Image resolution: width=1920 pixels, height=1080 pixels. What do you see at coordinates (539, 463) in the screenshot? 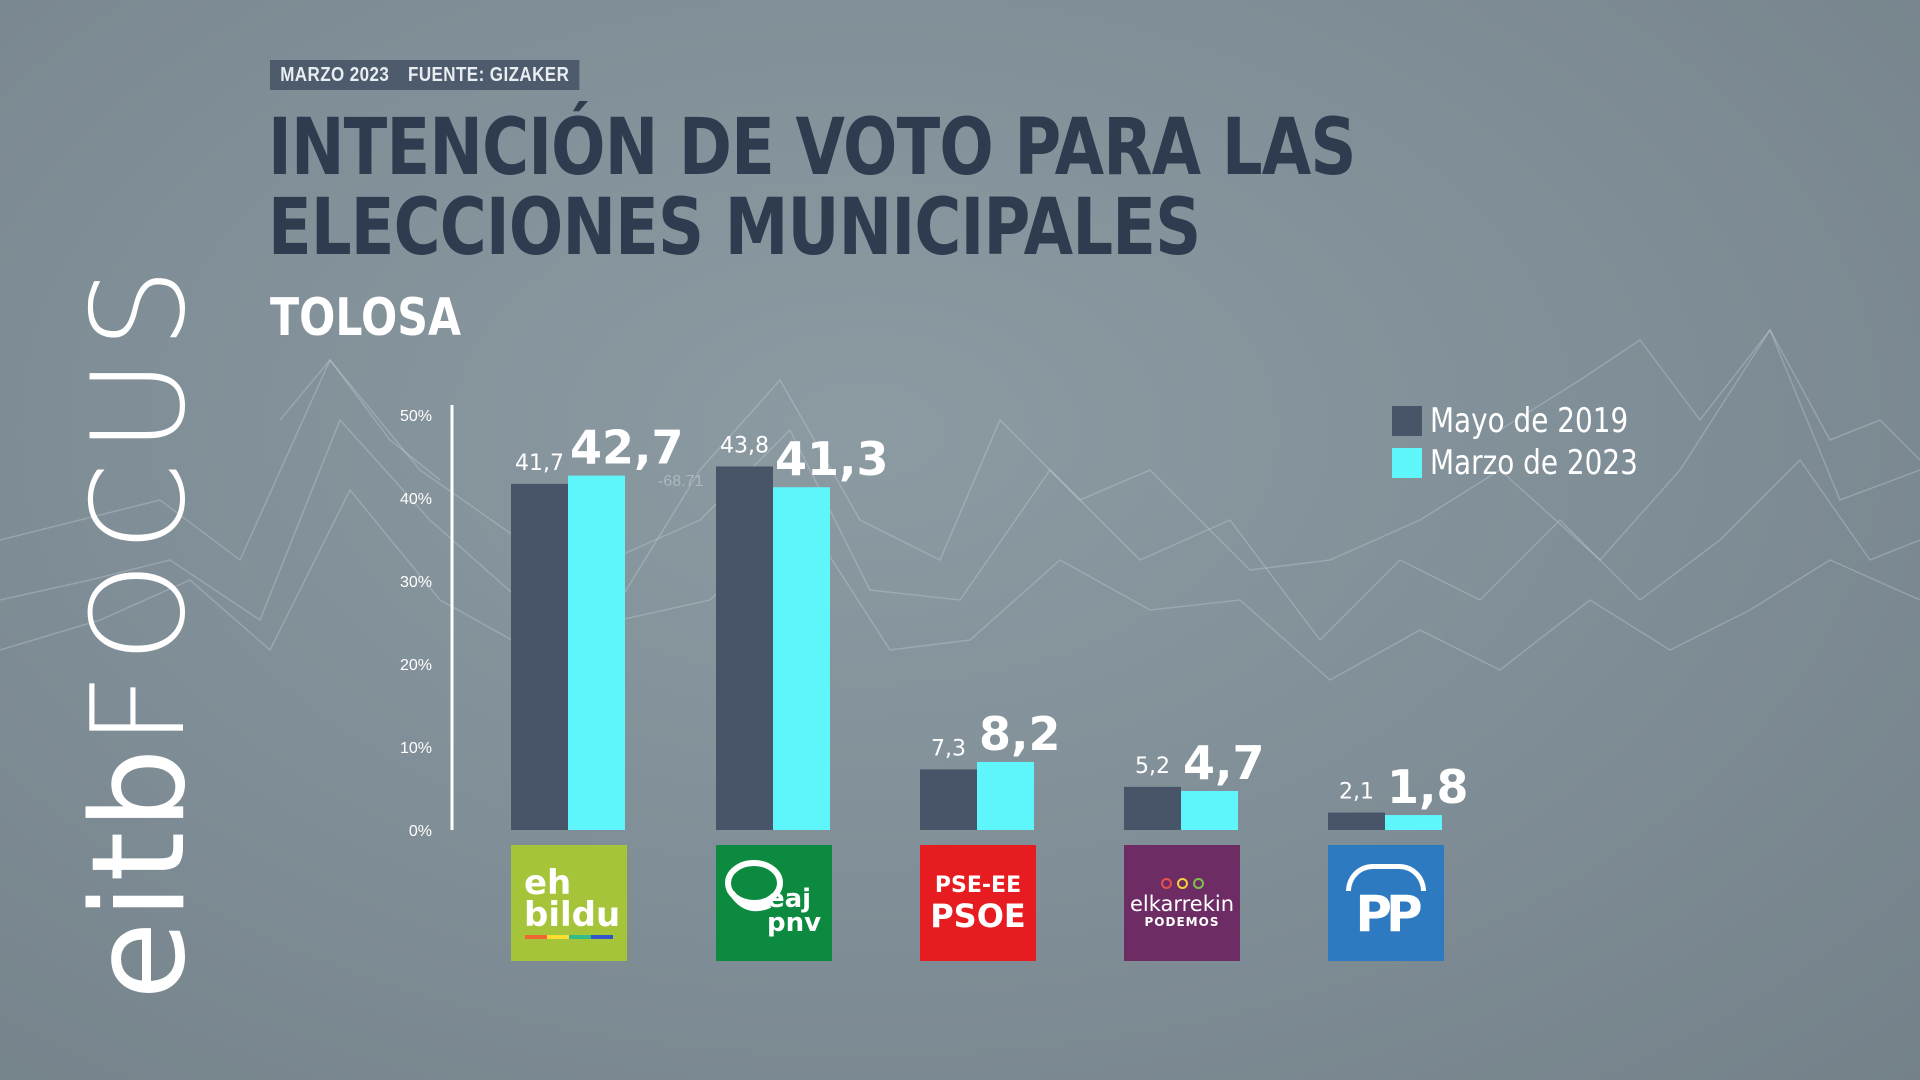
I see `data-label-2019: 41,7` at bounding box center [539, 463].